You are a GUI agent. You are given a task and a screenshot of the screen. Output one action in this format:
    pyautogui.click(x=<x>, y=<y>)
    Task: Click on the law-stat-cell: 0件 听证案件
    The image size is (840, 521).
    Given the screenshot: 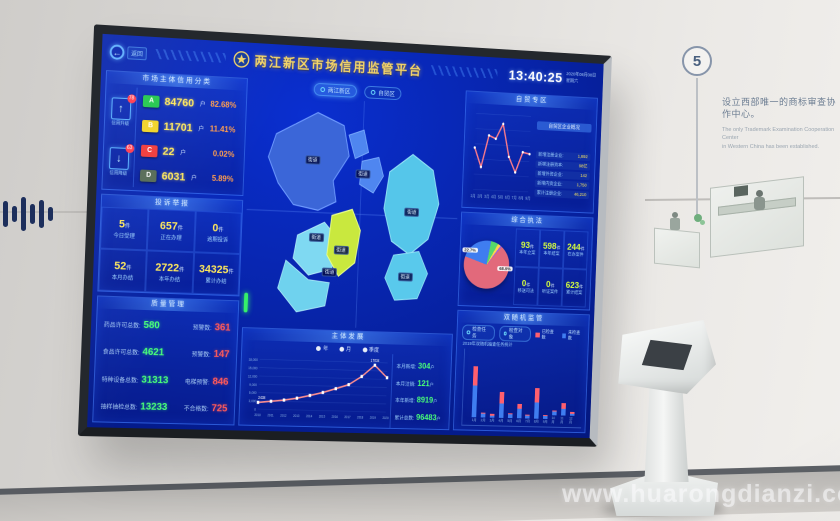 What is the action you would take?
    pyautogui.click(x=550, y=287)
    